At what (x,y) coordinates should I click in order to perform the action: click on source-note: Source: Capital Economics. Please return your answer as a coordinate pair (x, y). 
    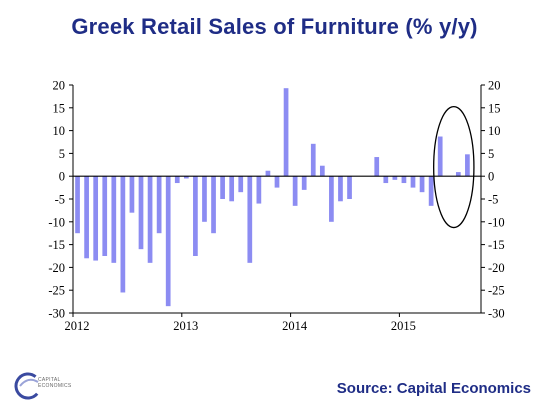
    Looking at the image, I should click on (433, 388).